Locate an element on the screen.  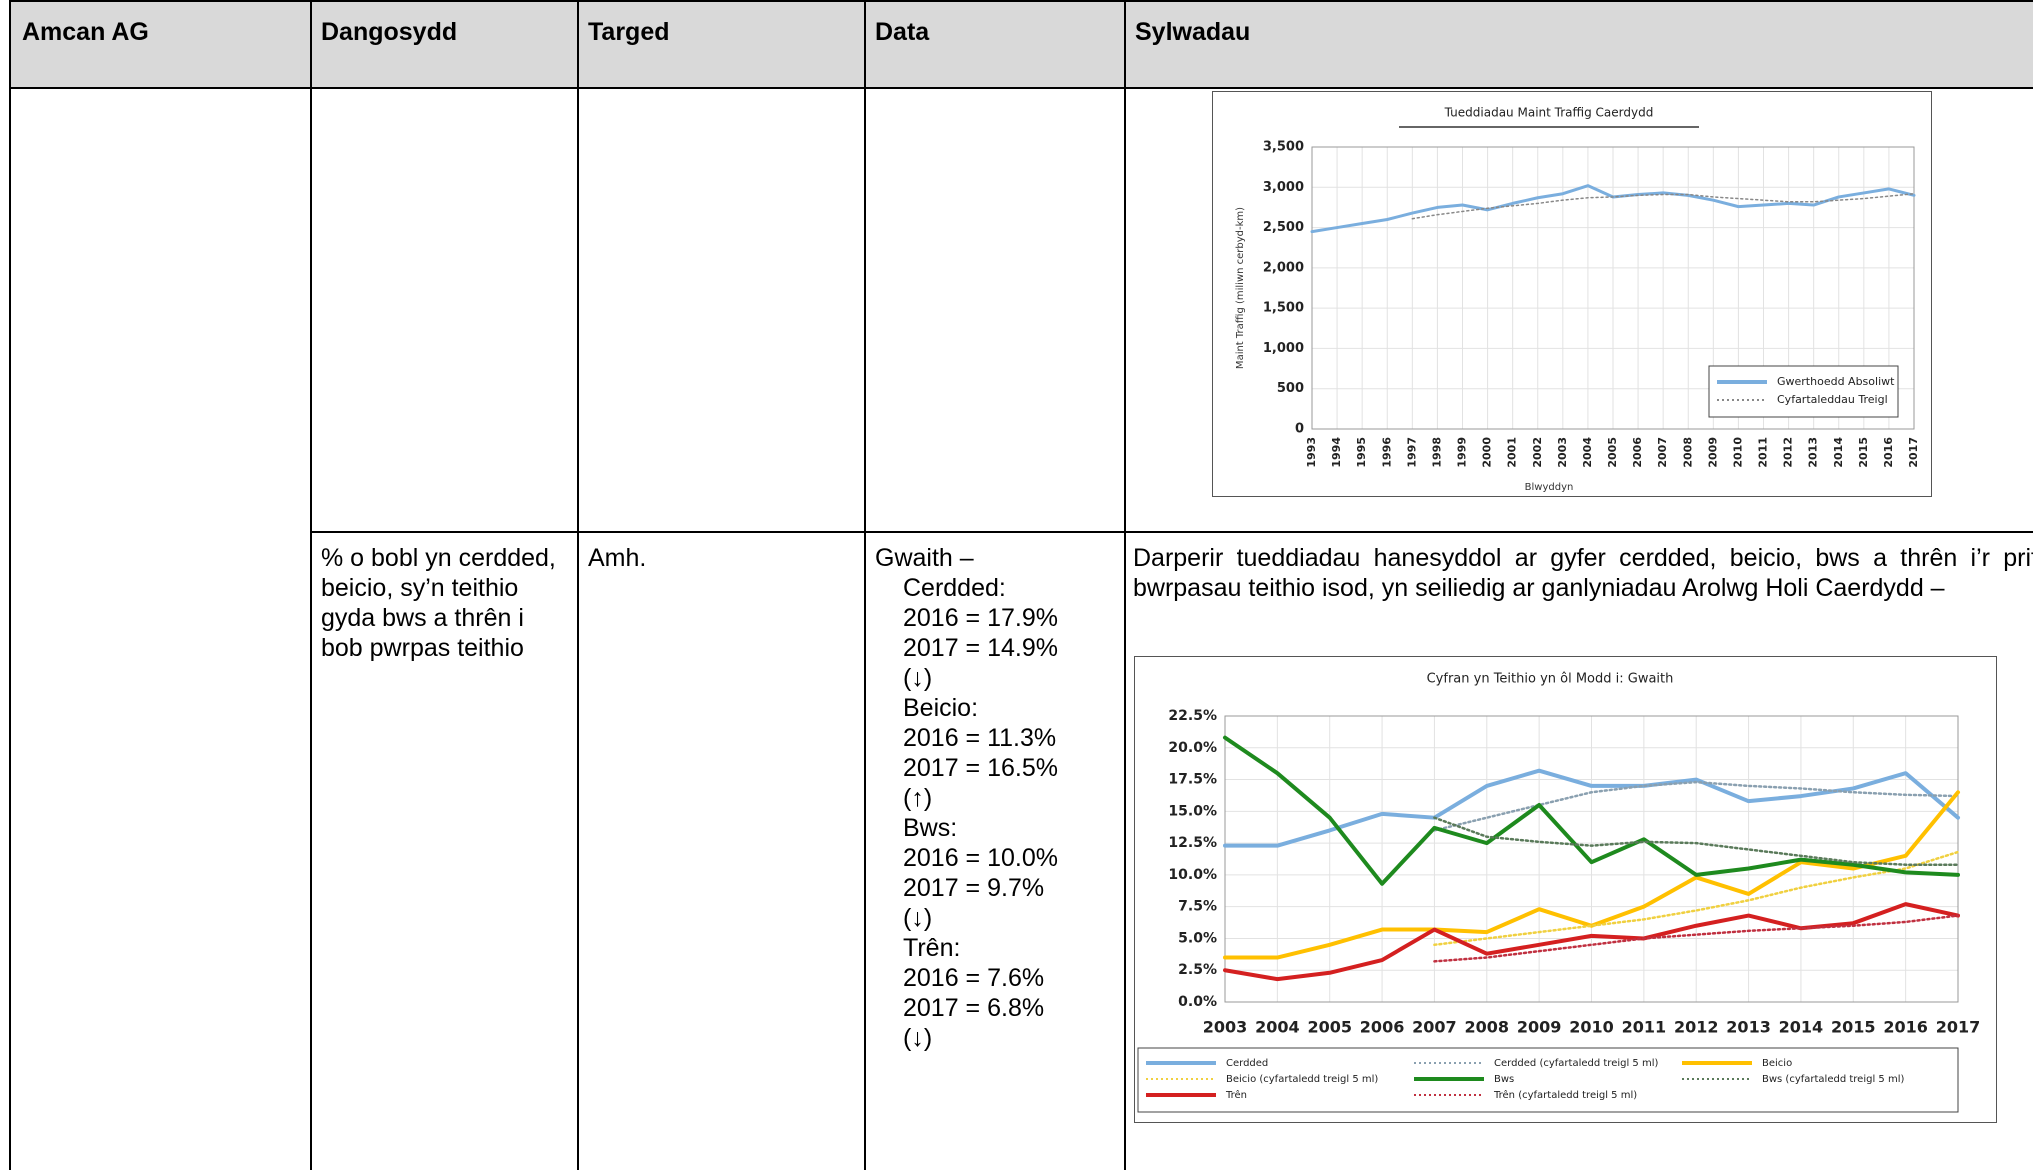
y-tick-label: 7.5% is located at coordinates (1197, 907).